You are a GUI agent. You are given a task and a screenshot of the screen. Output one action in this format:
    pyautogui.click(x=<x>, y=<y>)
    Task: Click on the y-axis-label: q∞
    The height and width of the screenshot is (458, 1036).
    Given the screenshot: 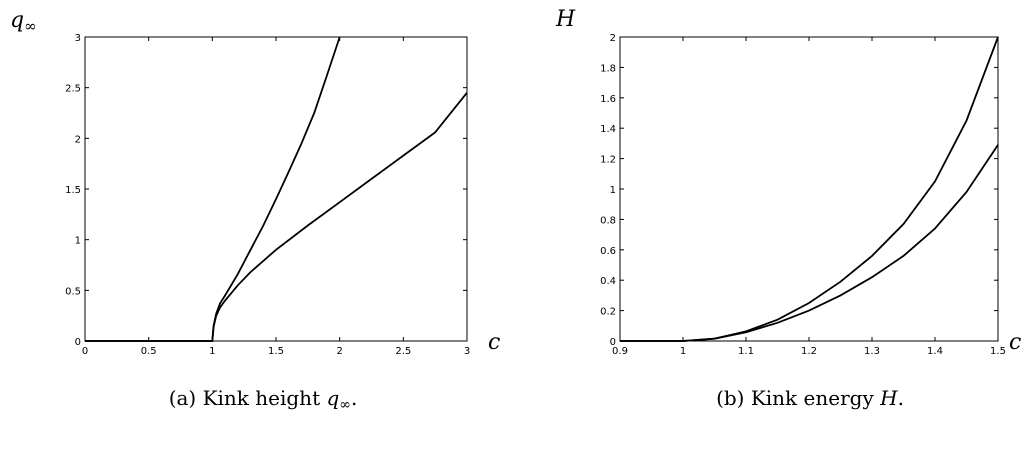 What is the action you would take?
    pyautogui.click(x=23, y=21)
    